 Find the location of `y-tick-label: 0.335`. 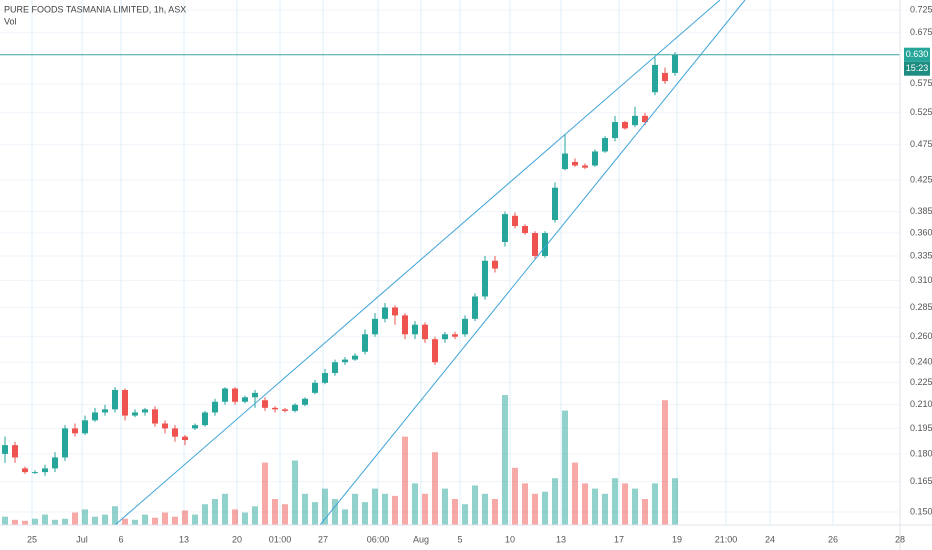

y-tick-label: 0.335 is located at coordinates (921, 255).